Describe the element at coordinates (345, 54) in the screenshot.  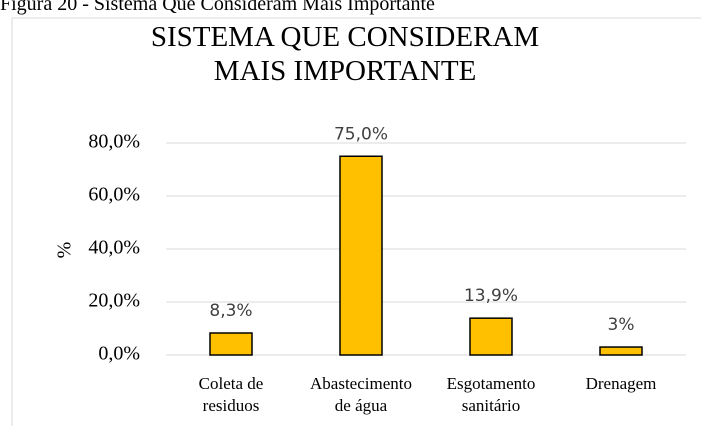
I see `chart-title: SISTEMA QUE CONSIDERAM MAIS IMPORTANTE` at that location.